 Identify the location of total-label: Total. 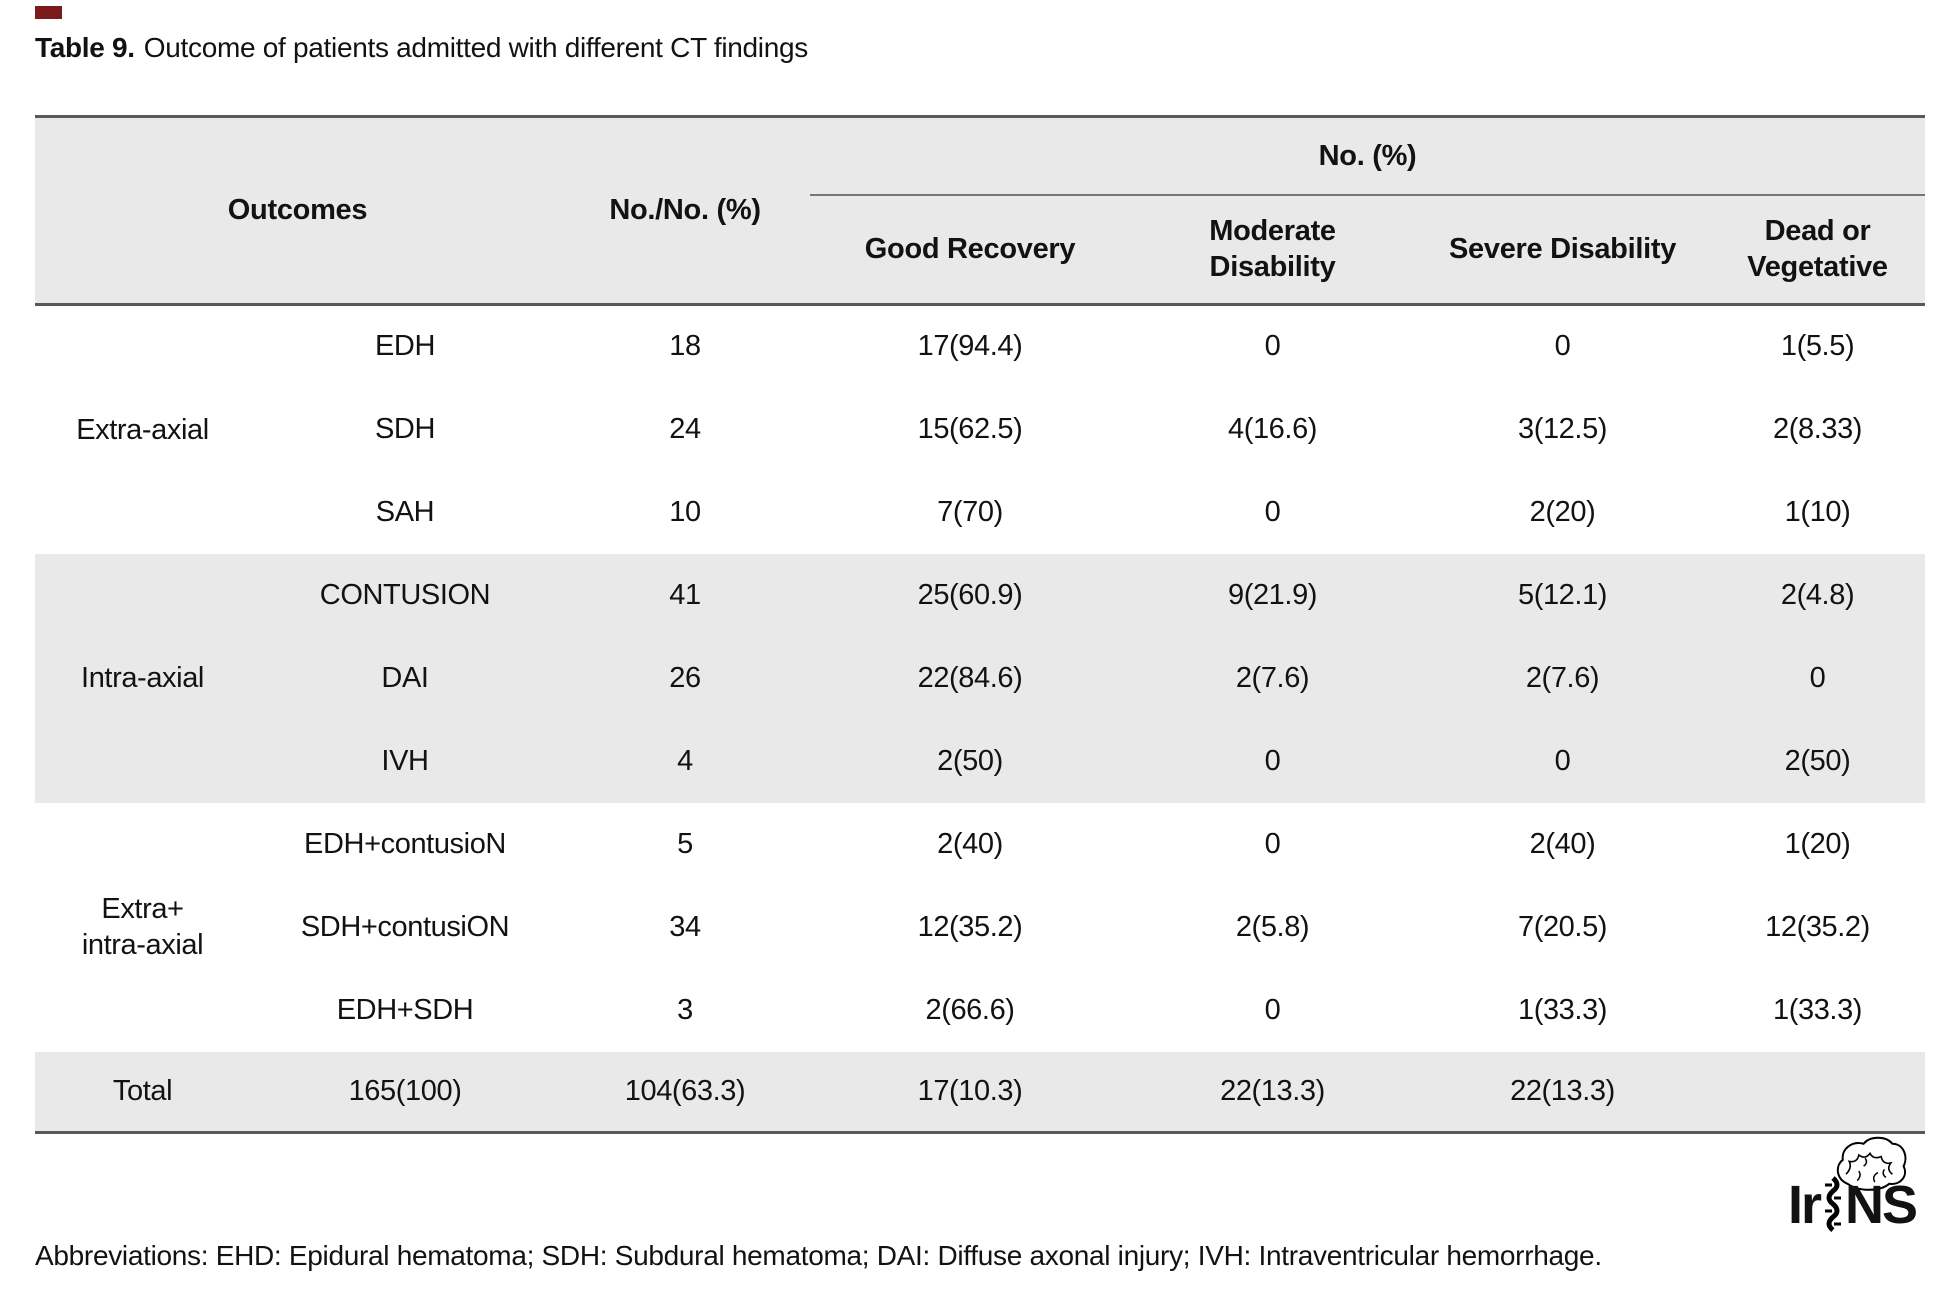
(142, 1092).